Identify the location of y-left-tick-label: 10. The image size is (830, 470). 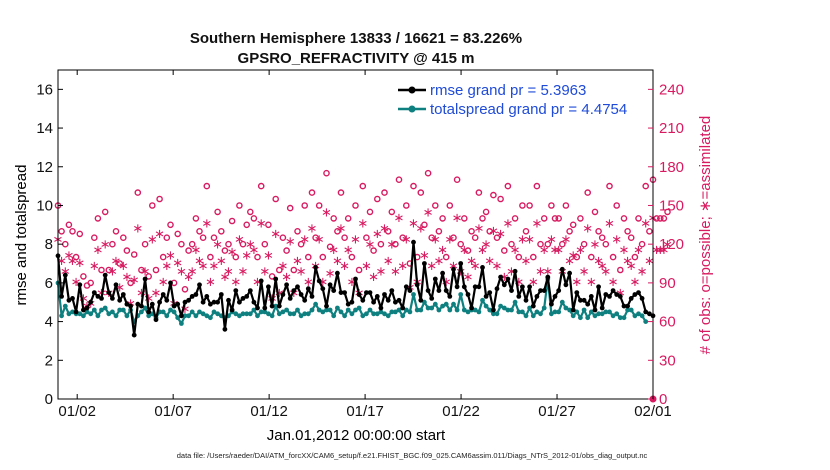
(44, 205).